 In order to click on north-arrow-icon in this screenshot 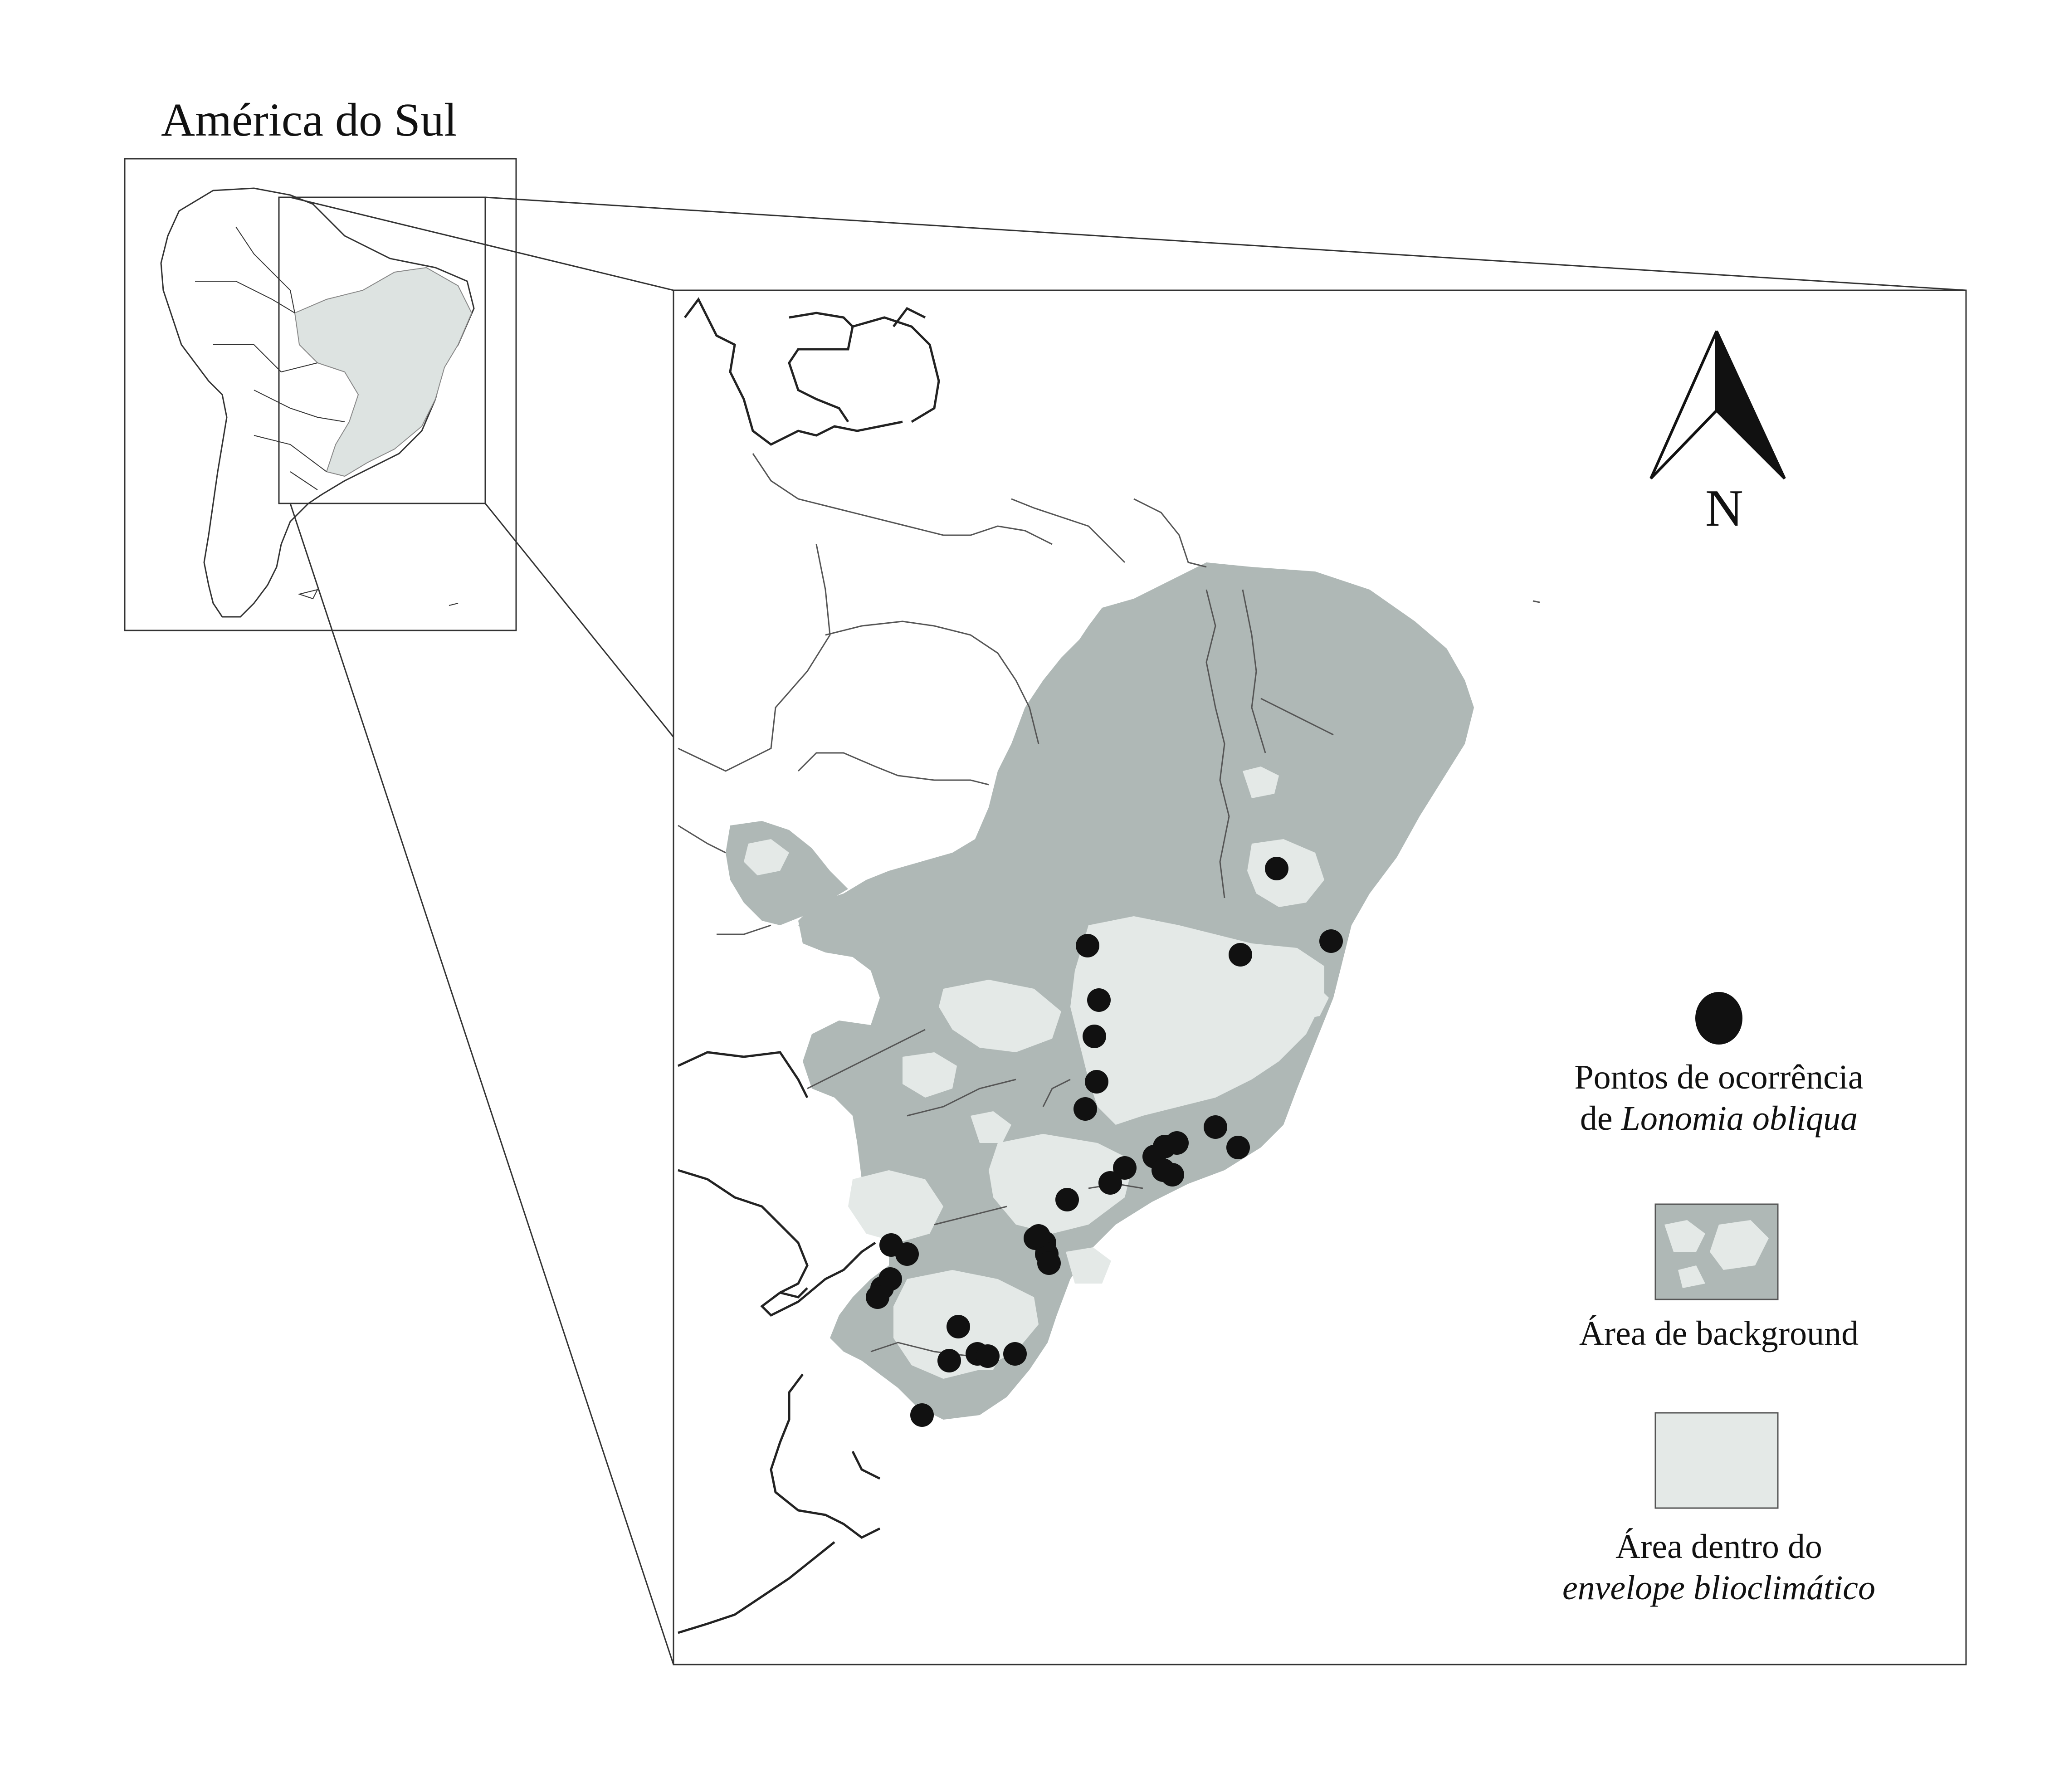, I will do `click(1717, 405)`.